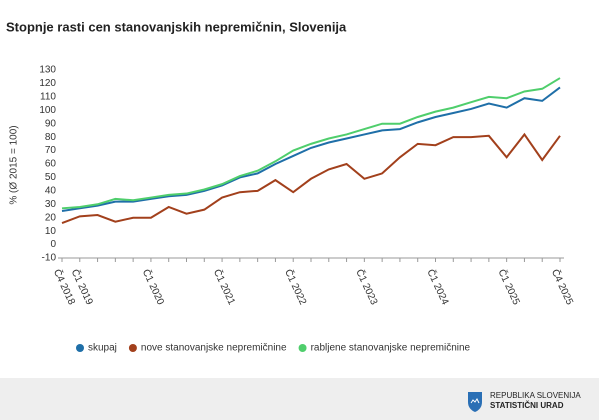 The width and height of the screenshot is (599, 420). Describe the element at coordinates (391, 348) in the screenshot. I see `legend-label: rabljene stanovanjske nepremičnine` at that location.